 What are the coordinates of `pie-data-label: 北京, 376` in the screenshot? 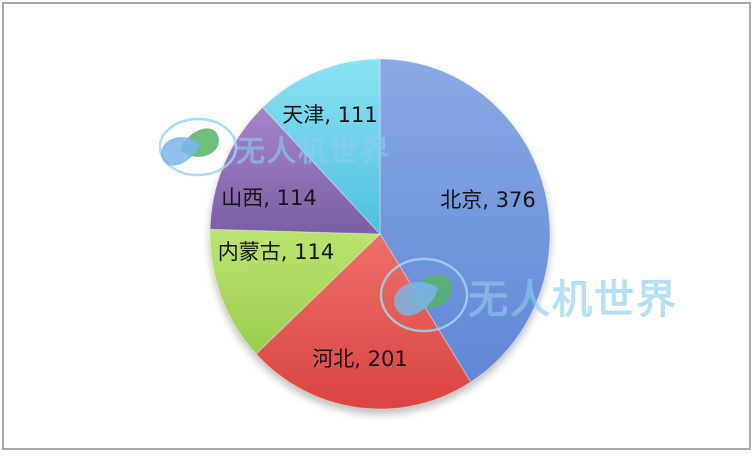 It's located at (487, 200).